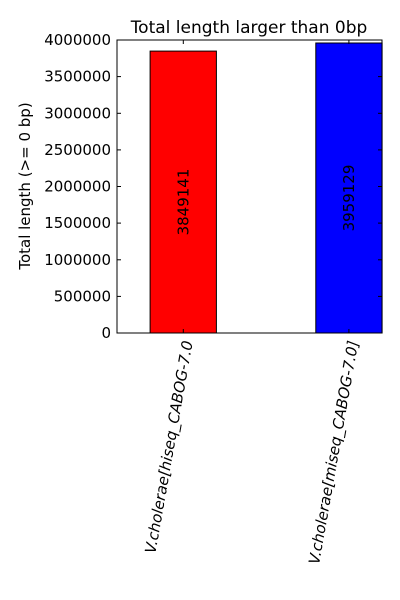 The image size is (400, 600). What do you see at coordinates (77, 187) in the screenshot?
I see `y-tick-label-4: 2000000` at bounding box center [77, 187].